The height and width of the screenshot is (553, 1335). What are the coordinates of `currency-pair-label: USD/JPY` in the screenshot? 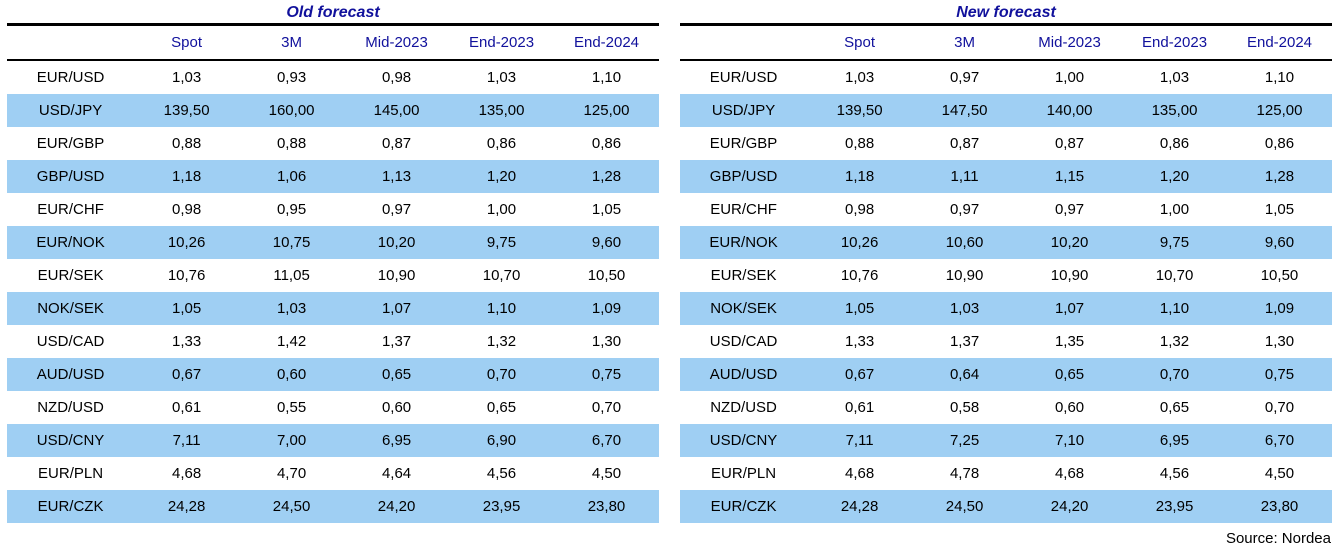 It's located at (743, 110).